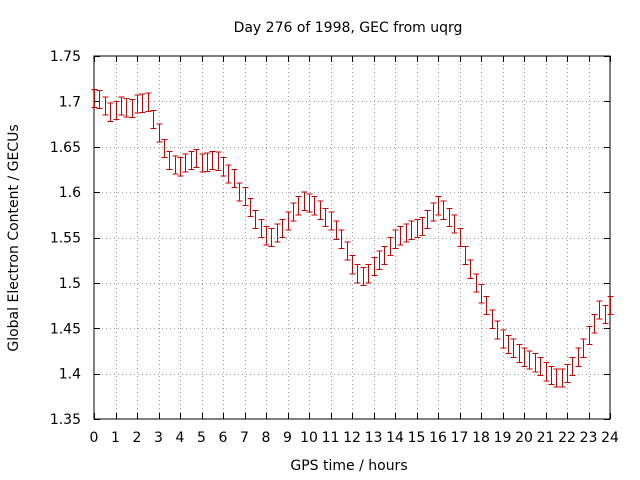  What do you see at coordinates (481, 438) in the screenshot?
I see `x-tick-label: 18` at bounding box center [481, 438].